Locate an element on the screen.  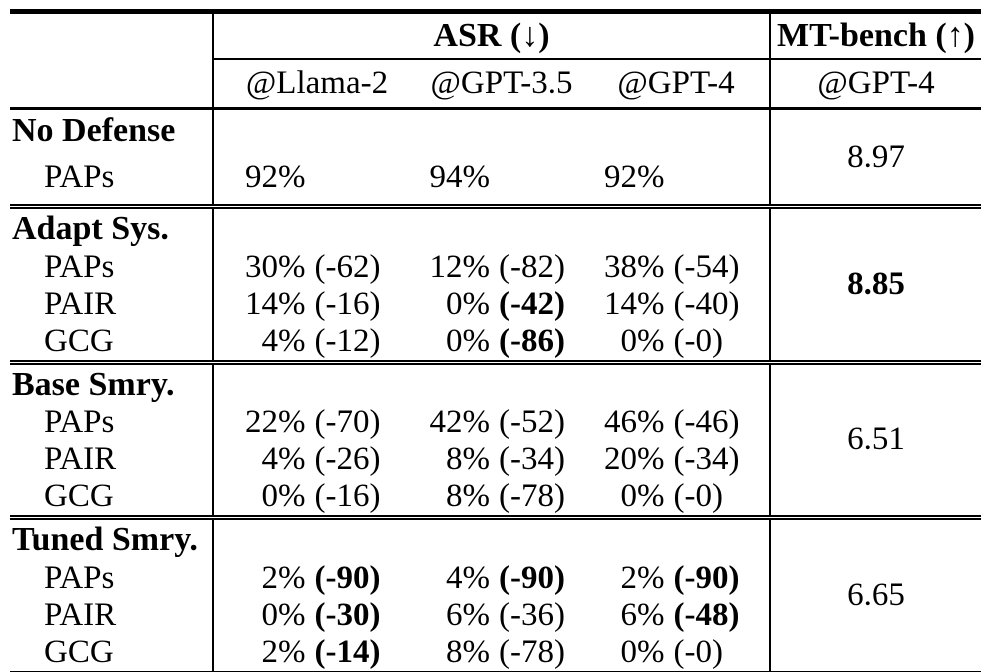
attack-row: PAPs 2% (-90) 4% (-90) 2% (-90) is located at coordinates (495, 578).